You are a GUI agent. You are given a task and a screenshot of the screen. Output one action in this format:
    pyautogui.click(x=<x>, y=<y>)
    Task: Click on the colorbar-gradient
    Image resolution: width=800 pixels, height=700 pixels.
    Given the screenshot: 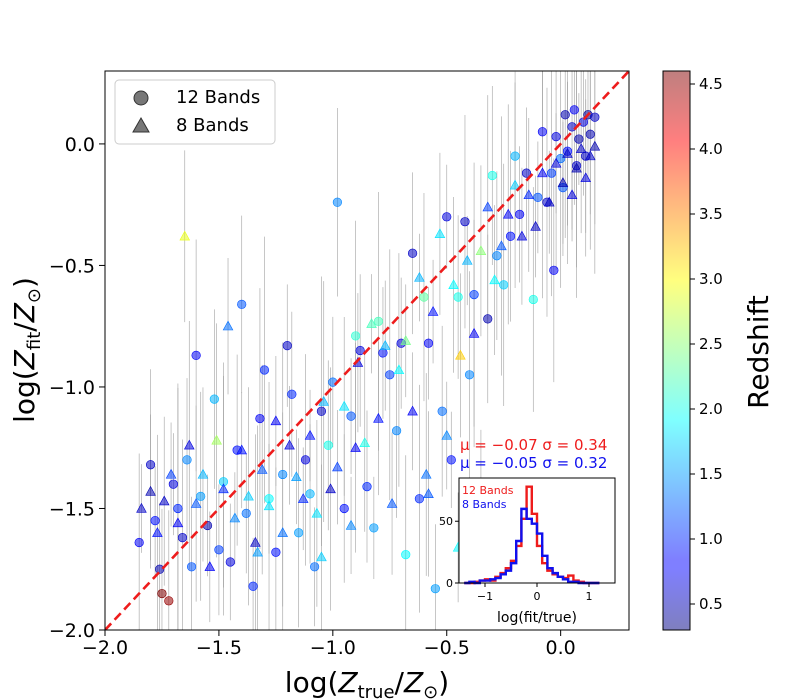 What is the action you would take?
    pyautogui.click(x=676, y=350)
    